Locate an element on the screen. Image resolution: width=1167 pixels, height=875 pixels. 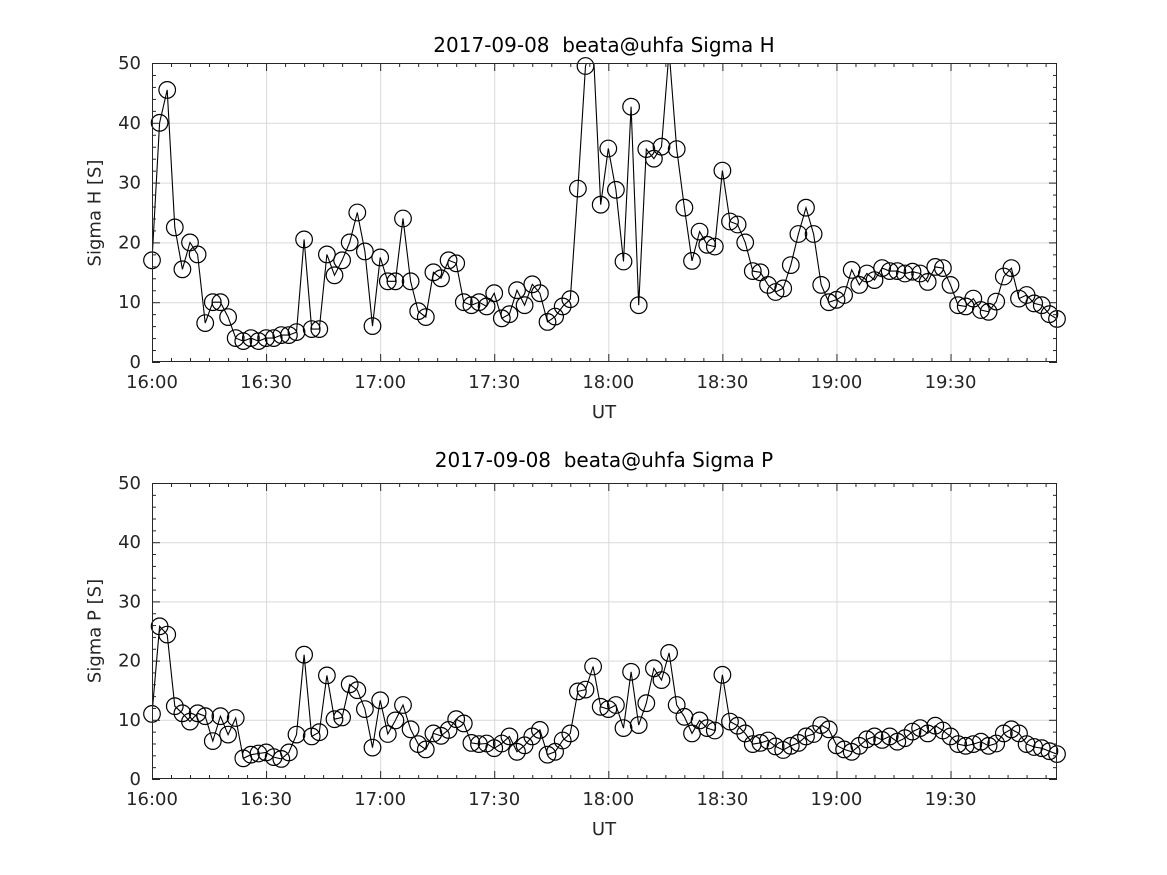
plot-p-xlabel: UT is located at coordinates (604, 829).